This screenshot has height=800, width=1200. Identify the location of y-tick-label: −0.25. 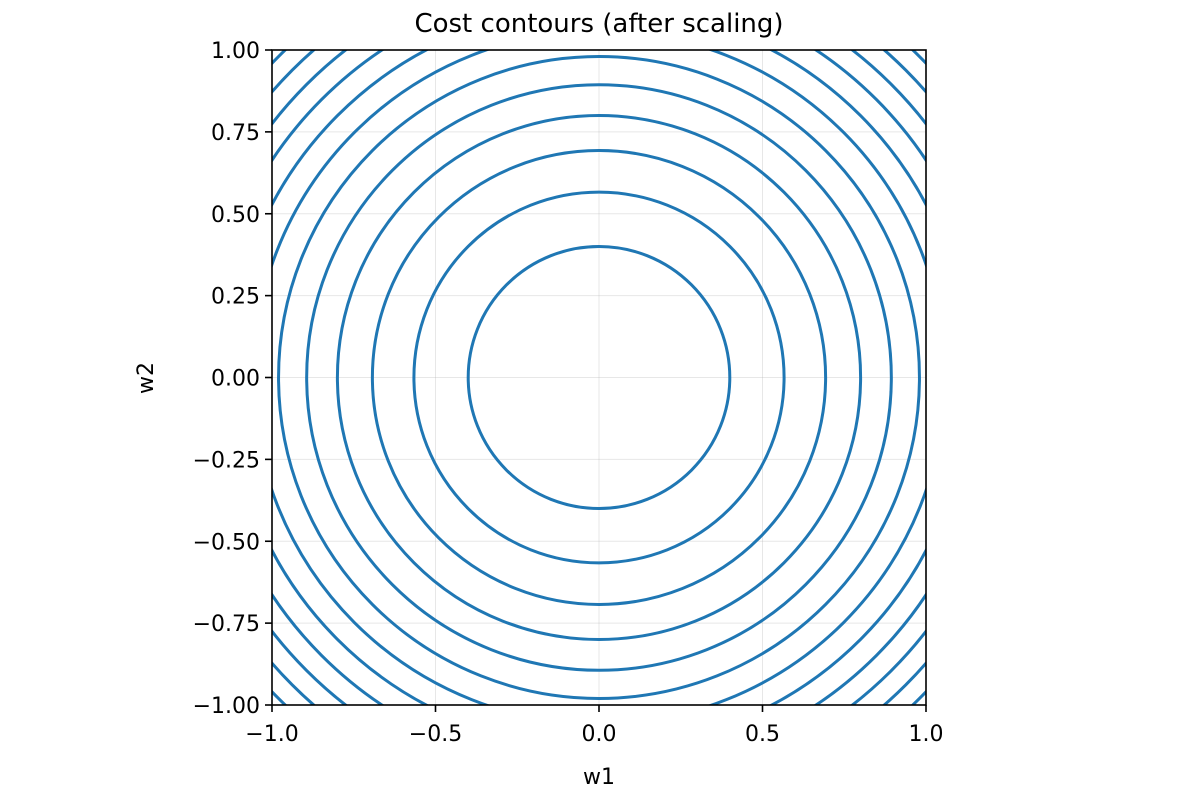
(226, 460).